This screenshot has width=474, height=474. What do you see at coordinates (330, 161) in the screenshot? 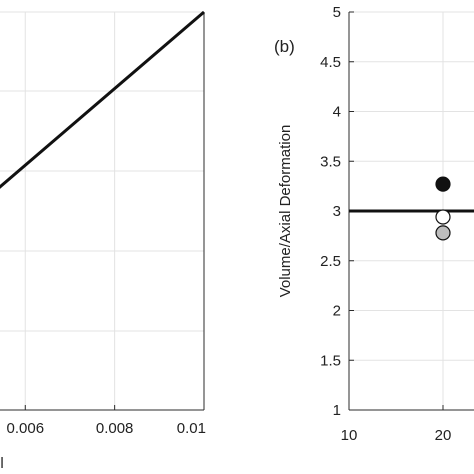
I see `panel-b-y-tick-label-5: 3.5` at bounding box center [330, 161].